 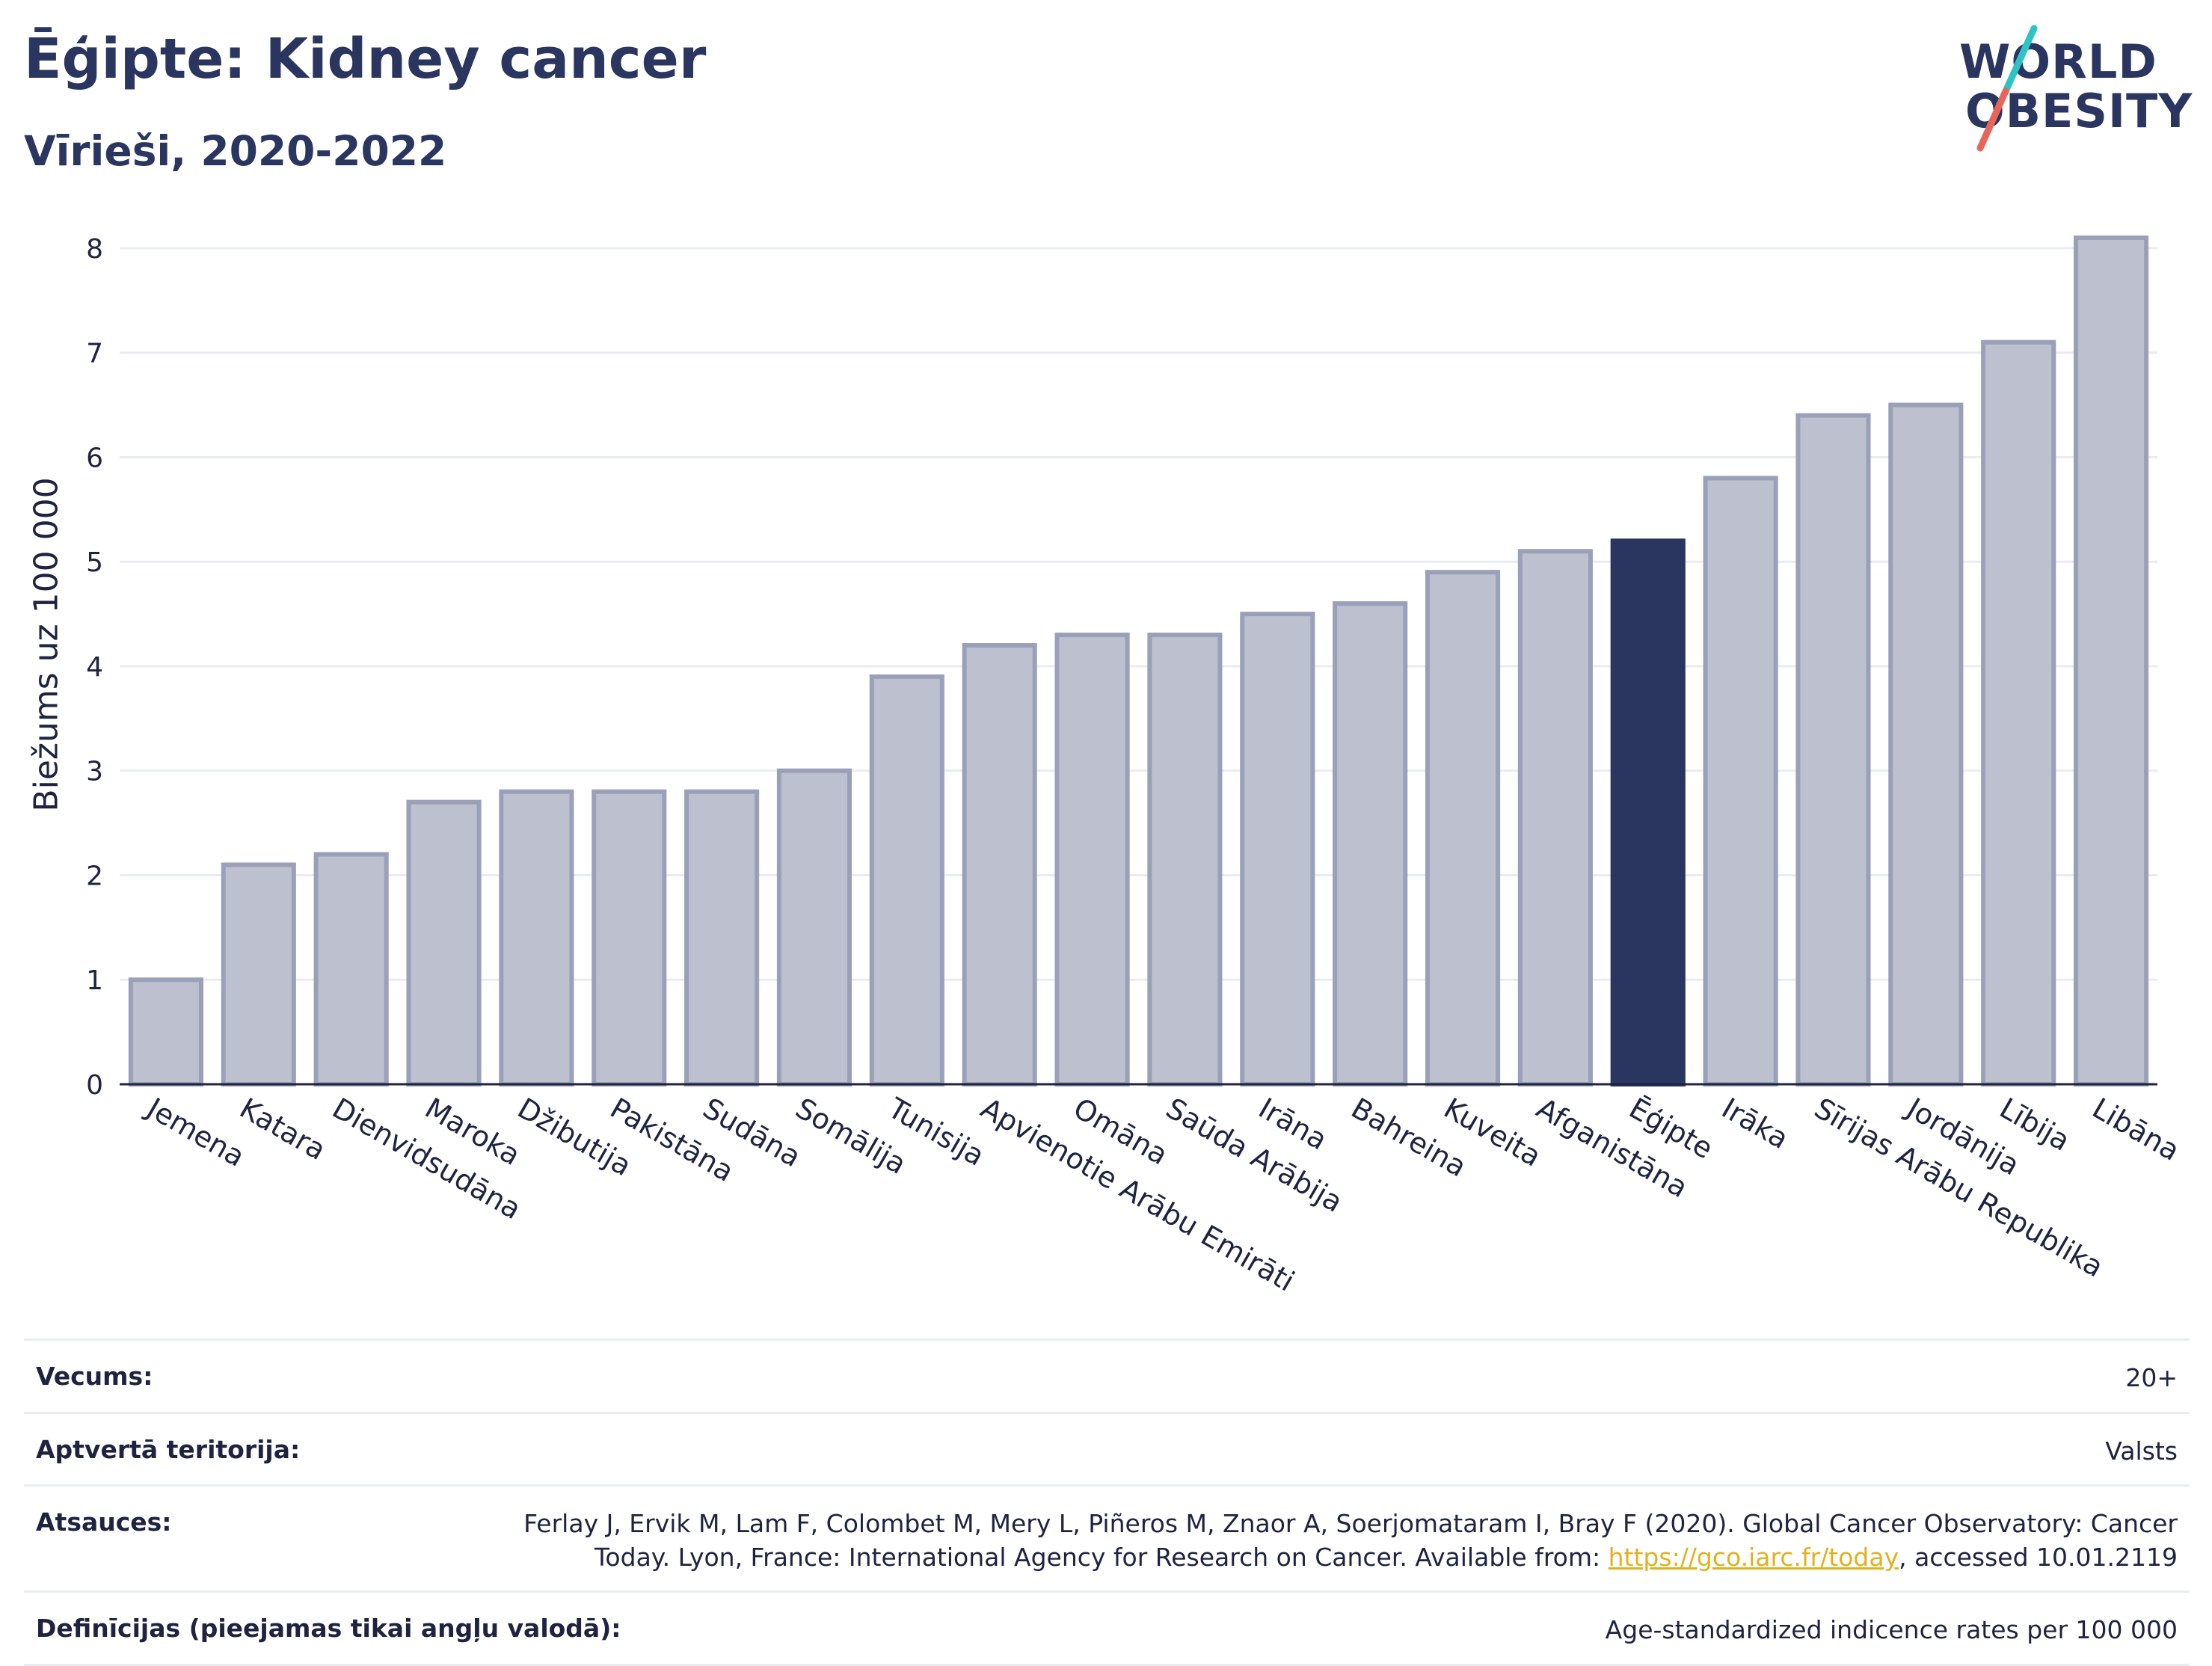 I want to click on y-tick-label: 0, so click(x=94, y=1085).